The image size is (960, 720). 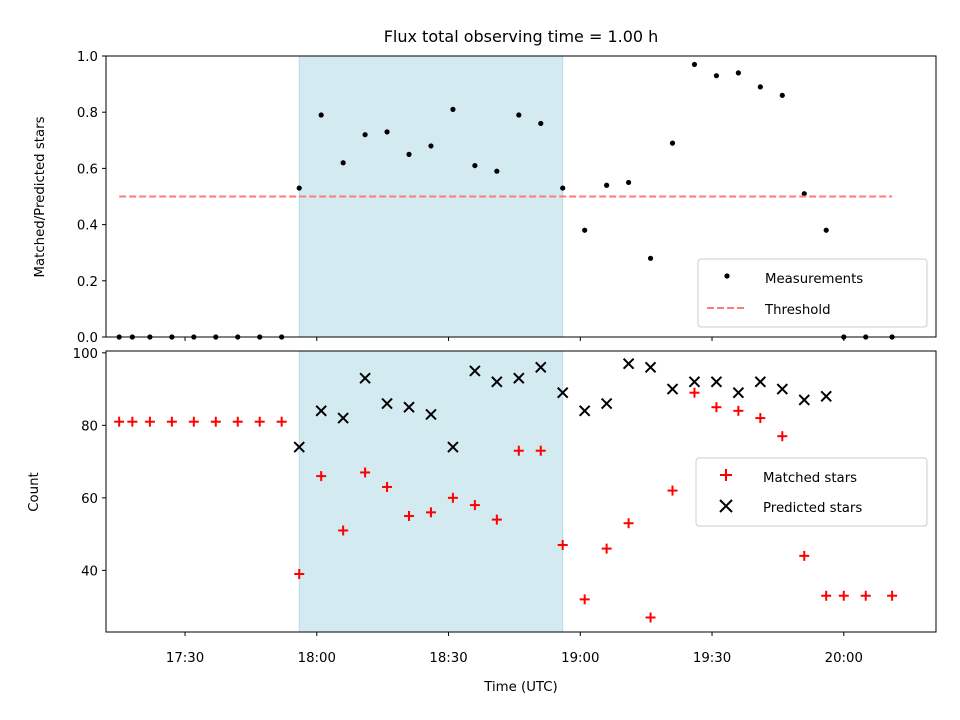 I want to click on top-legend: Measurements Threshold, so click(x=812, y=293).